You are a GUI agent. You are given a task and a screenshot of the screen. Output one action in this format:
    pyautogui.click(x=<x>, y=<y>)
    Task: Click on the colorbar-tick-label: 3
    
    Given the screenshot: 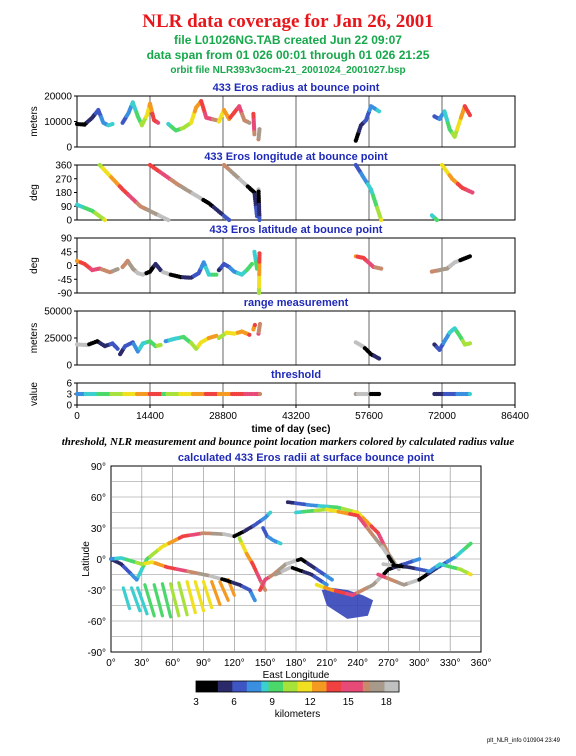 What is the action you would take?
    pyautogui.click(x=196, y=702)
    